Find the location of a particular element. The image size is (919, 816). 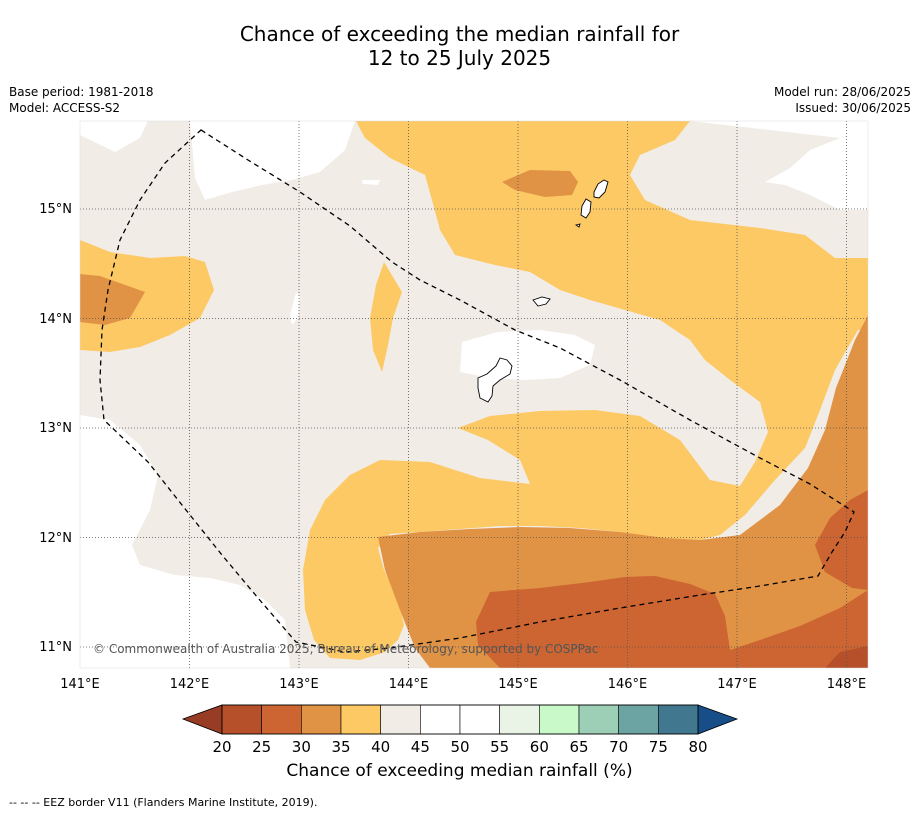

lon-label: 147°E is located at coordinates (737, 684).